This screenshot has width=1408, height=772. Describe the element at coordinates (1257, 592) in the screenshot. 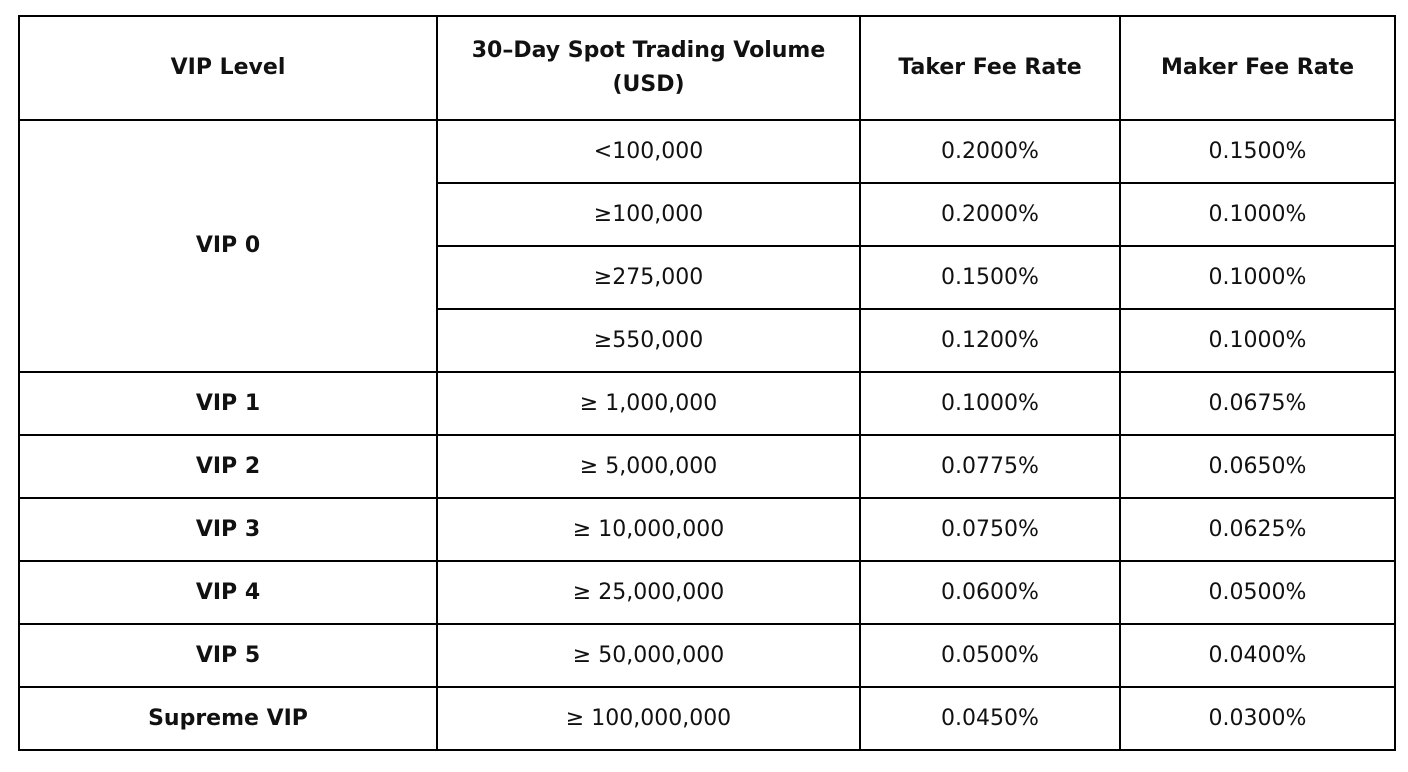

I see `maker-fee-cell: 0.0500%` at that location.